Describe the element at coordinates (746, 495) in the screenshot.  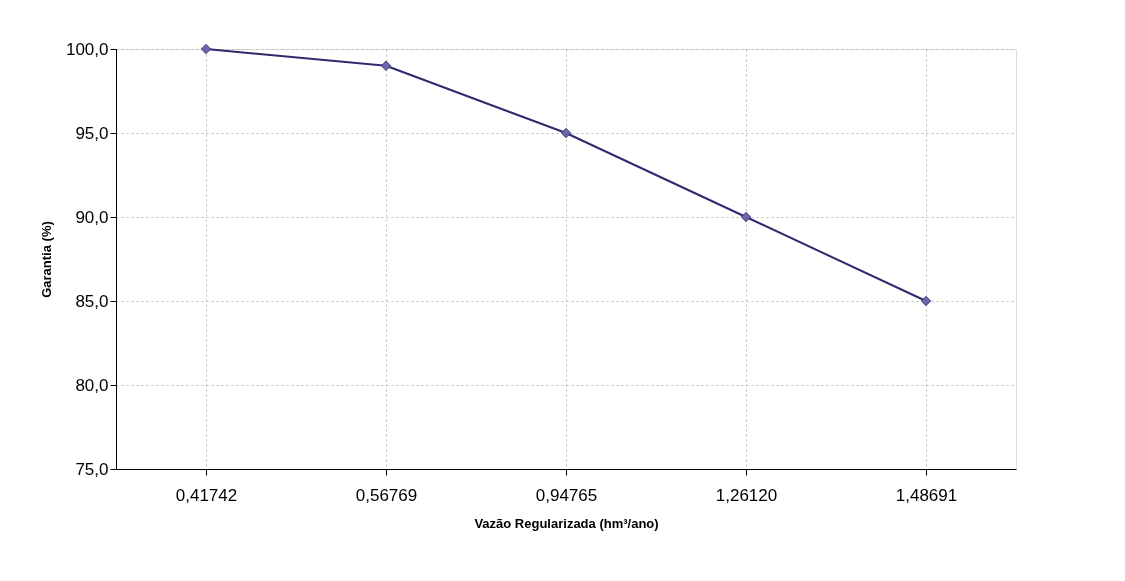
I see `x-tick-label: 1,26120` at that location.